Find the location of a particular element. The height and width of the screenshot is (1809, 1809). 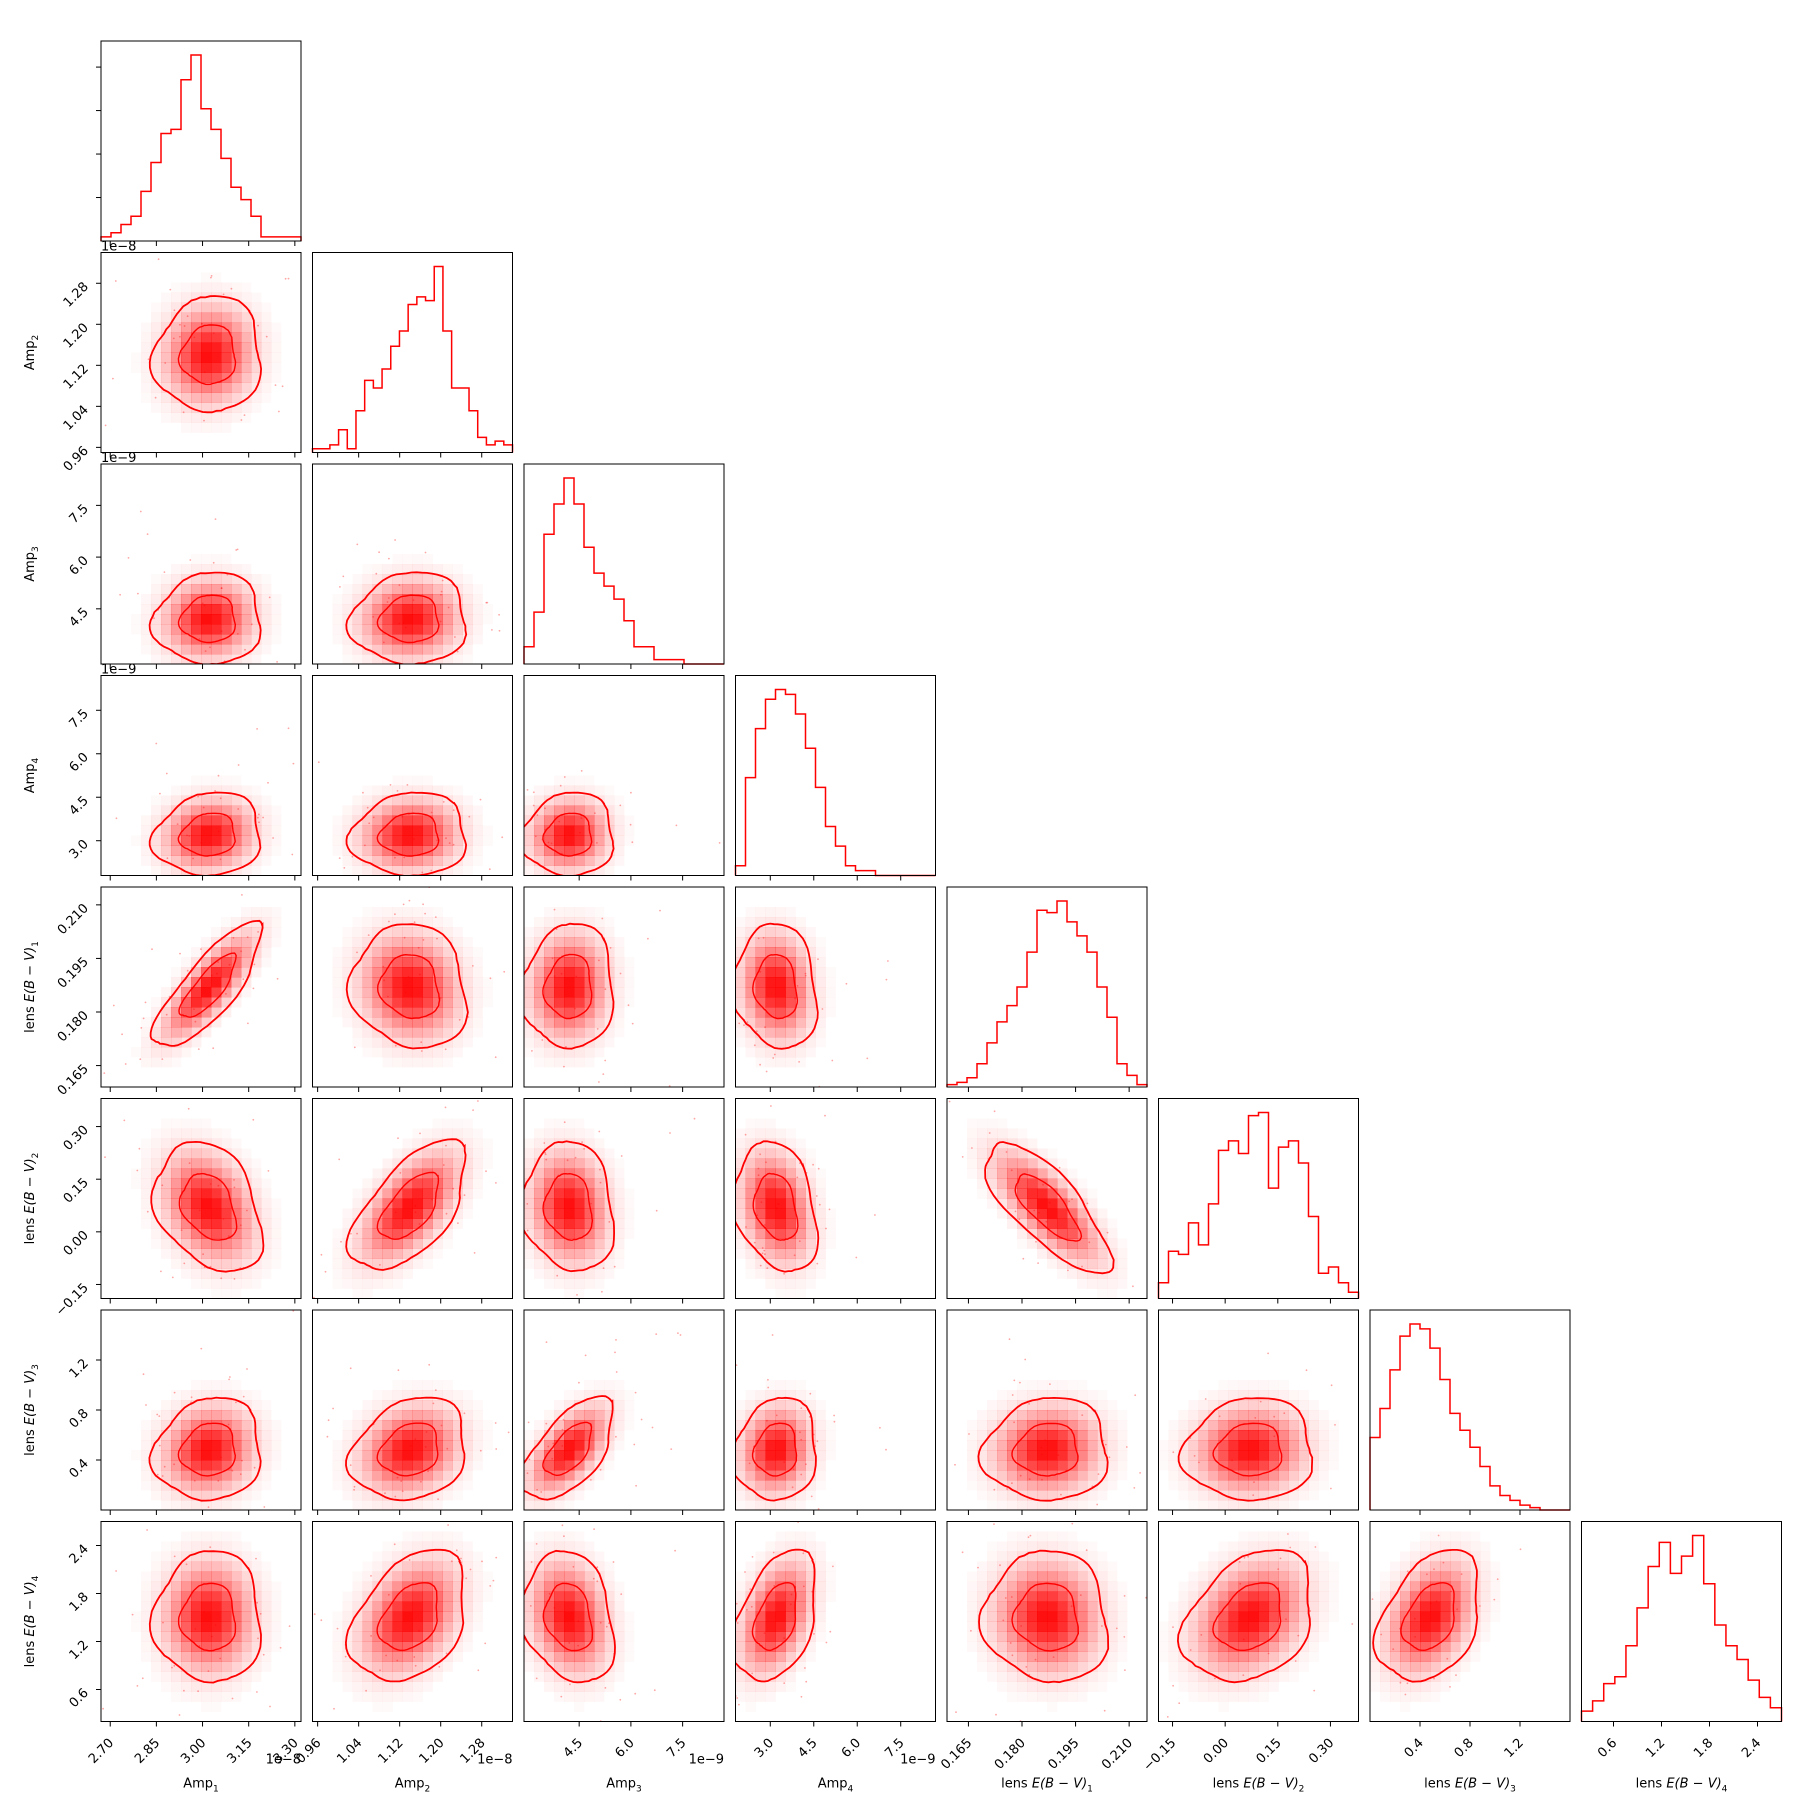

contour-outer is located at coordinates (1049, 1208).